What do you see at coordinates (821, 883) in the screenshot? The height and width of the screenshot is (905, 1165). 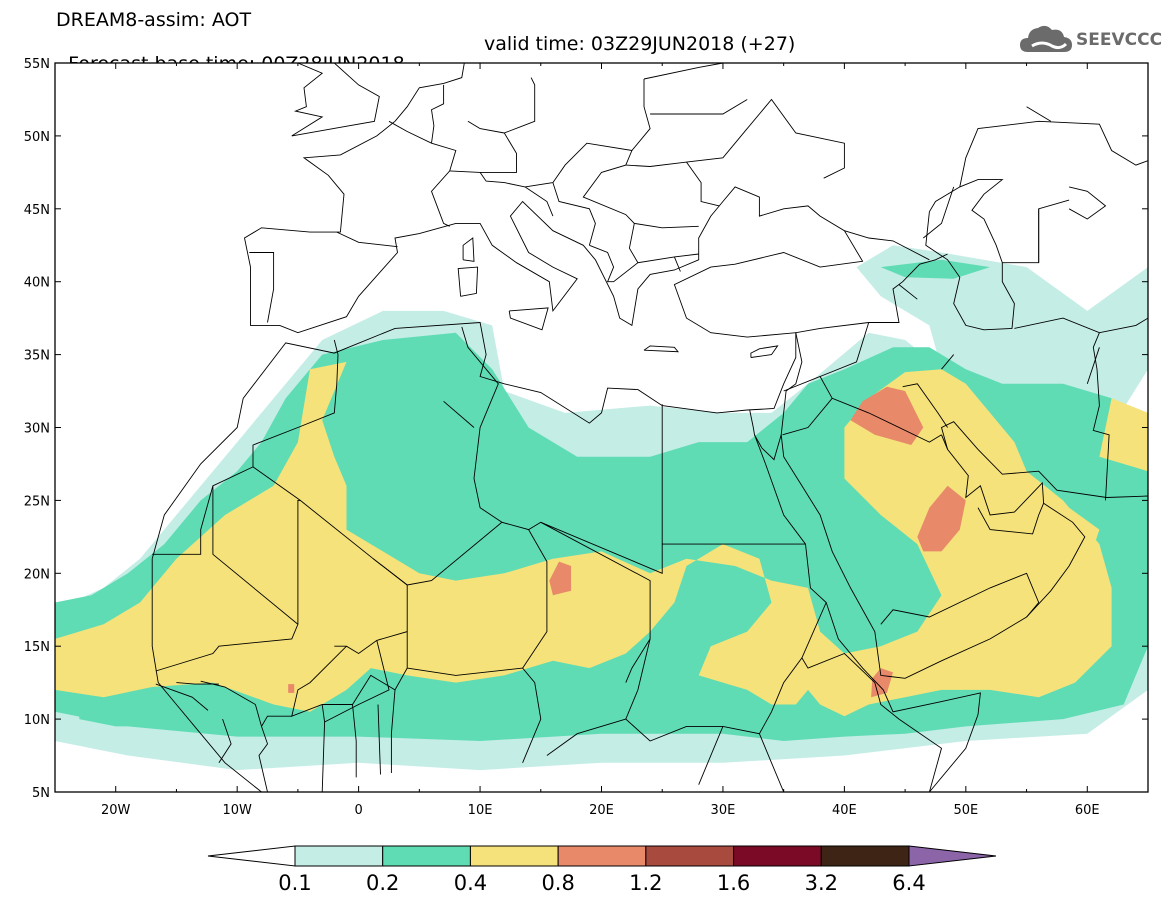 I see `colorbar-label: 3.2` at bounding box center [821, 883].